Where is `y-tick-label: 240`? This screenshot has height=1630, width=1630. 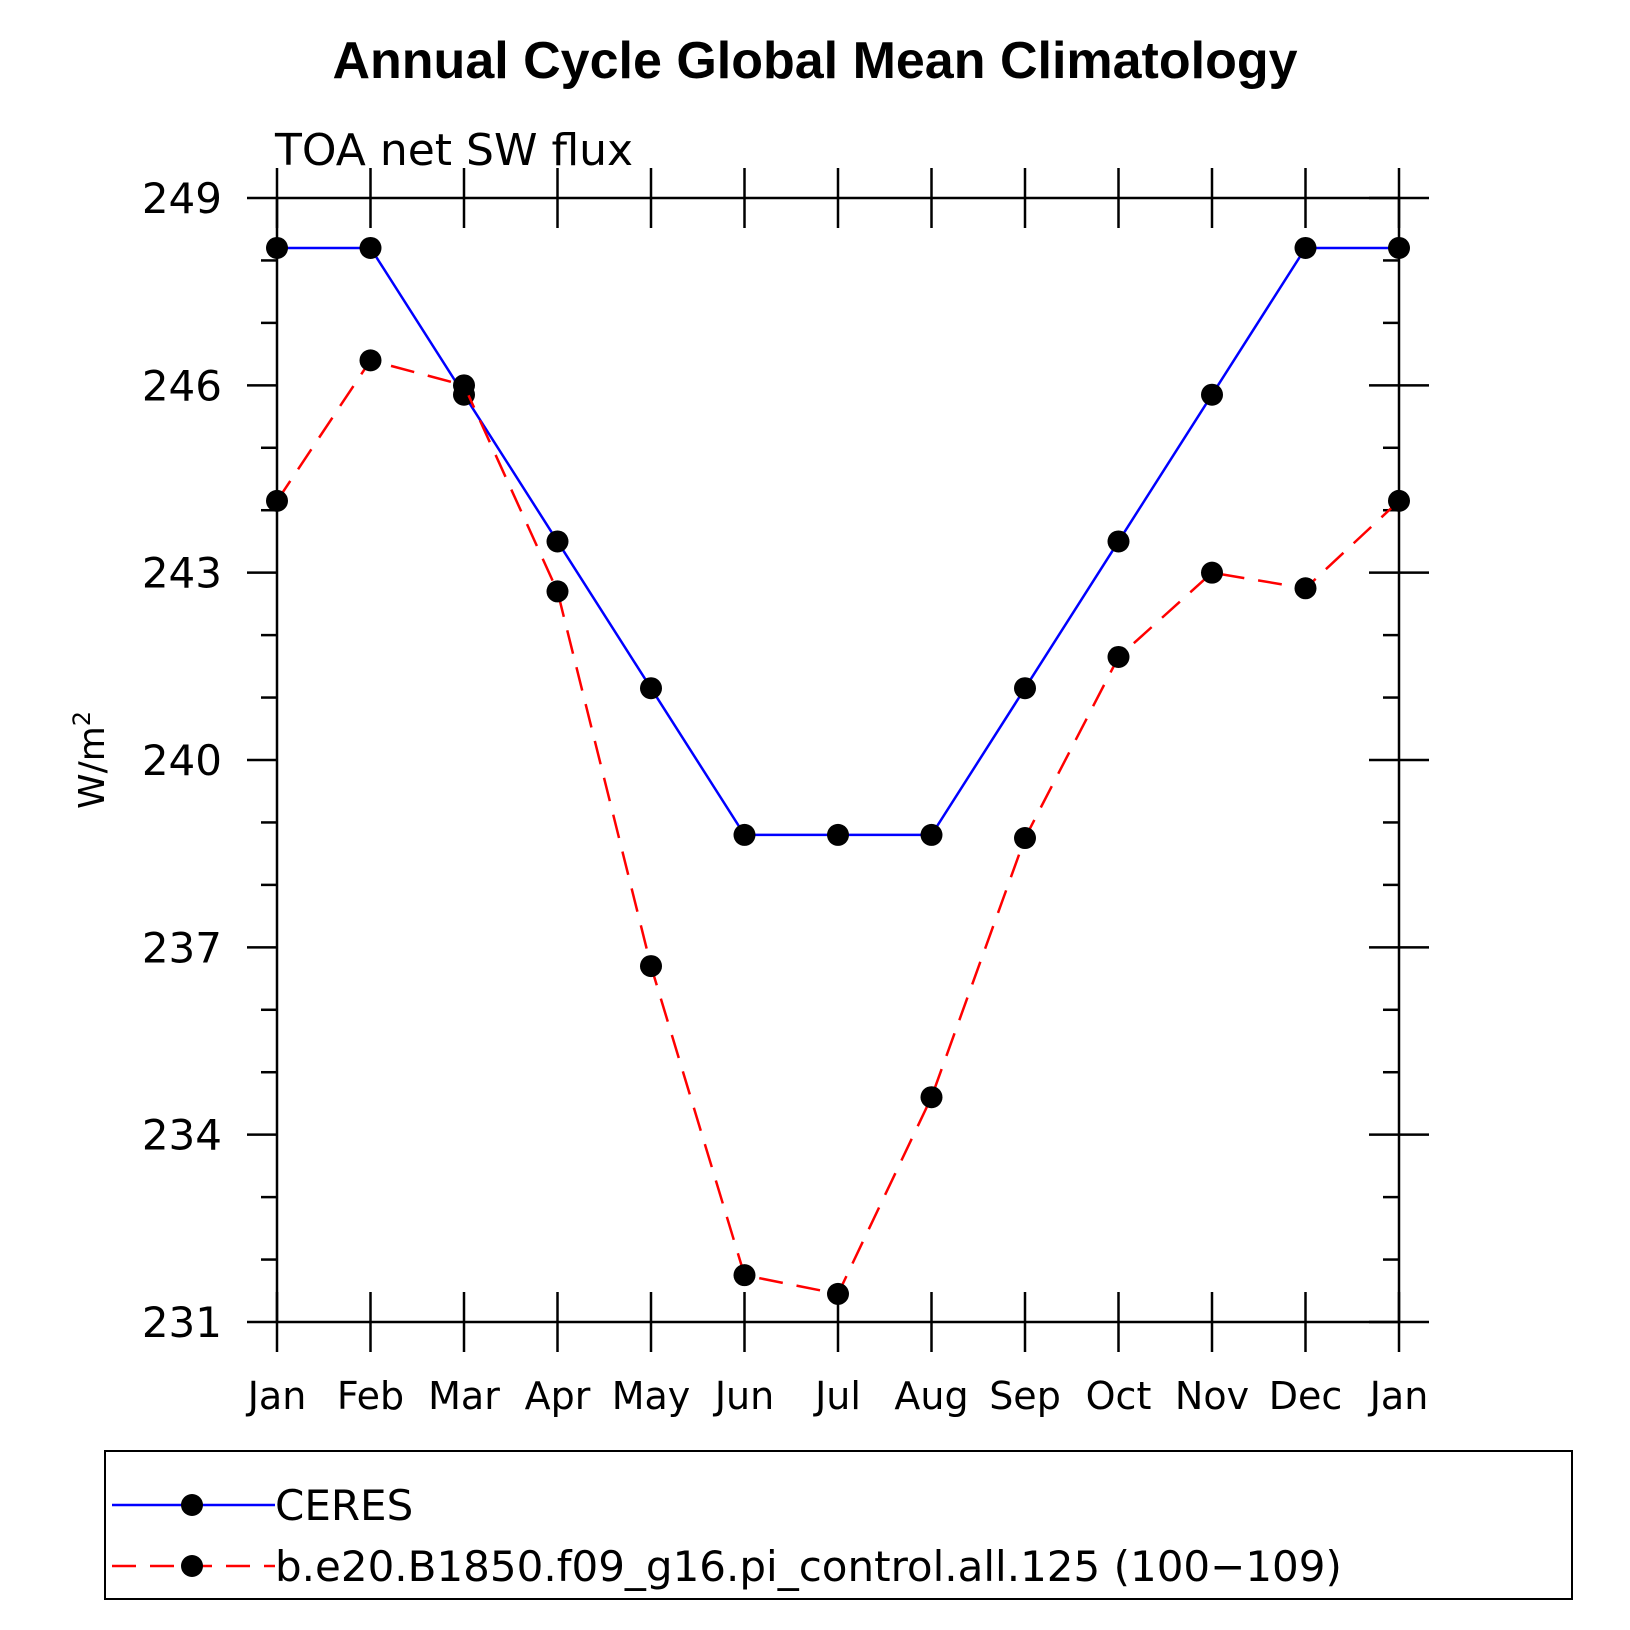
y-tick-label: 240 is located at coordinates (182, 760).